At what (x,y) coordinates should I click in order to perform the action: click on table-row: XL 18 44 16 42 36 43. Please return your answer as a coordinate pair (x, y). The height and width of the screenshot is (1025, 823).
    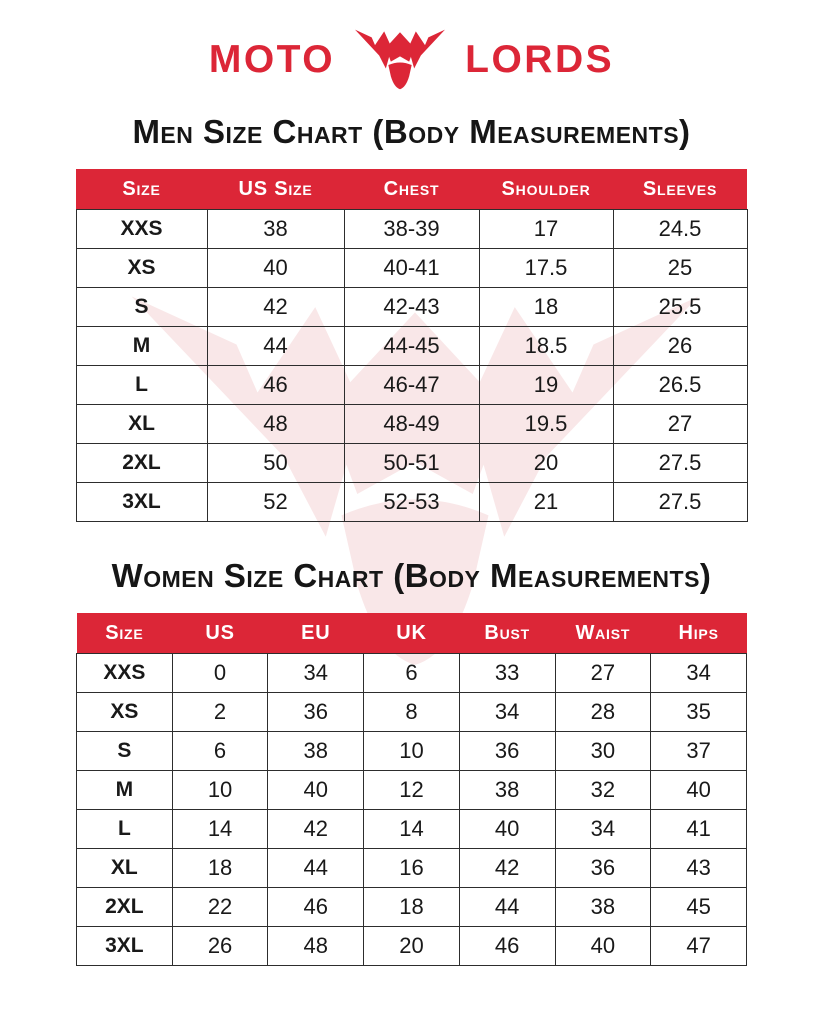
    Looking at the image, I should click on (411, 868).